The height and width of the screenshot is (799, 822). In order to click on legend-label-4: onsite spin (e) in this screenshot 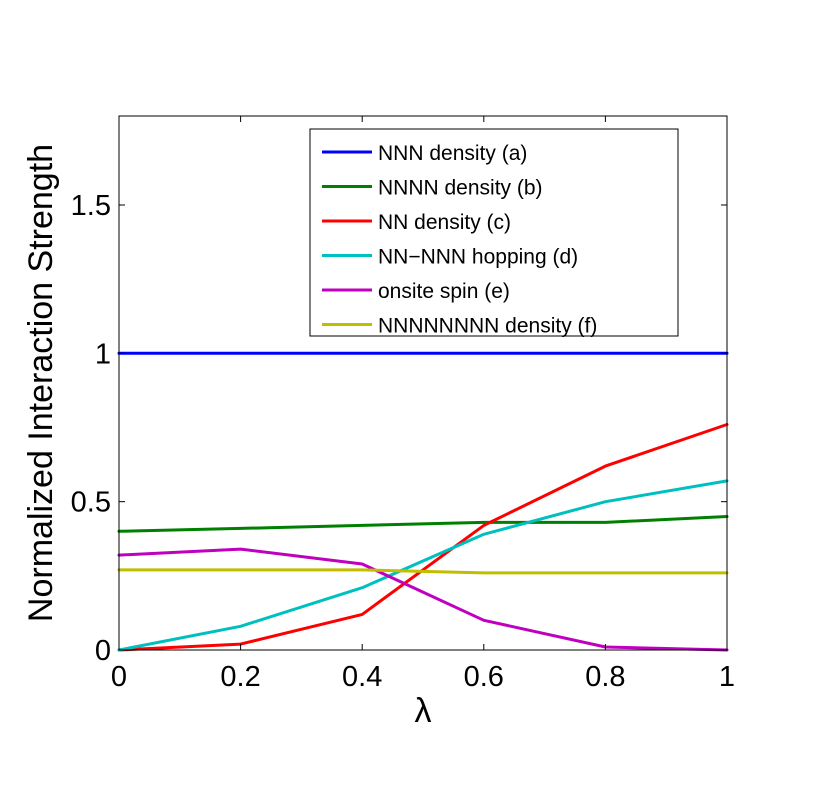, I will do `click(444, 291)`.